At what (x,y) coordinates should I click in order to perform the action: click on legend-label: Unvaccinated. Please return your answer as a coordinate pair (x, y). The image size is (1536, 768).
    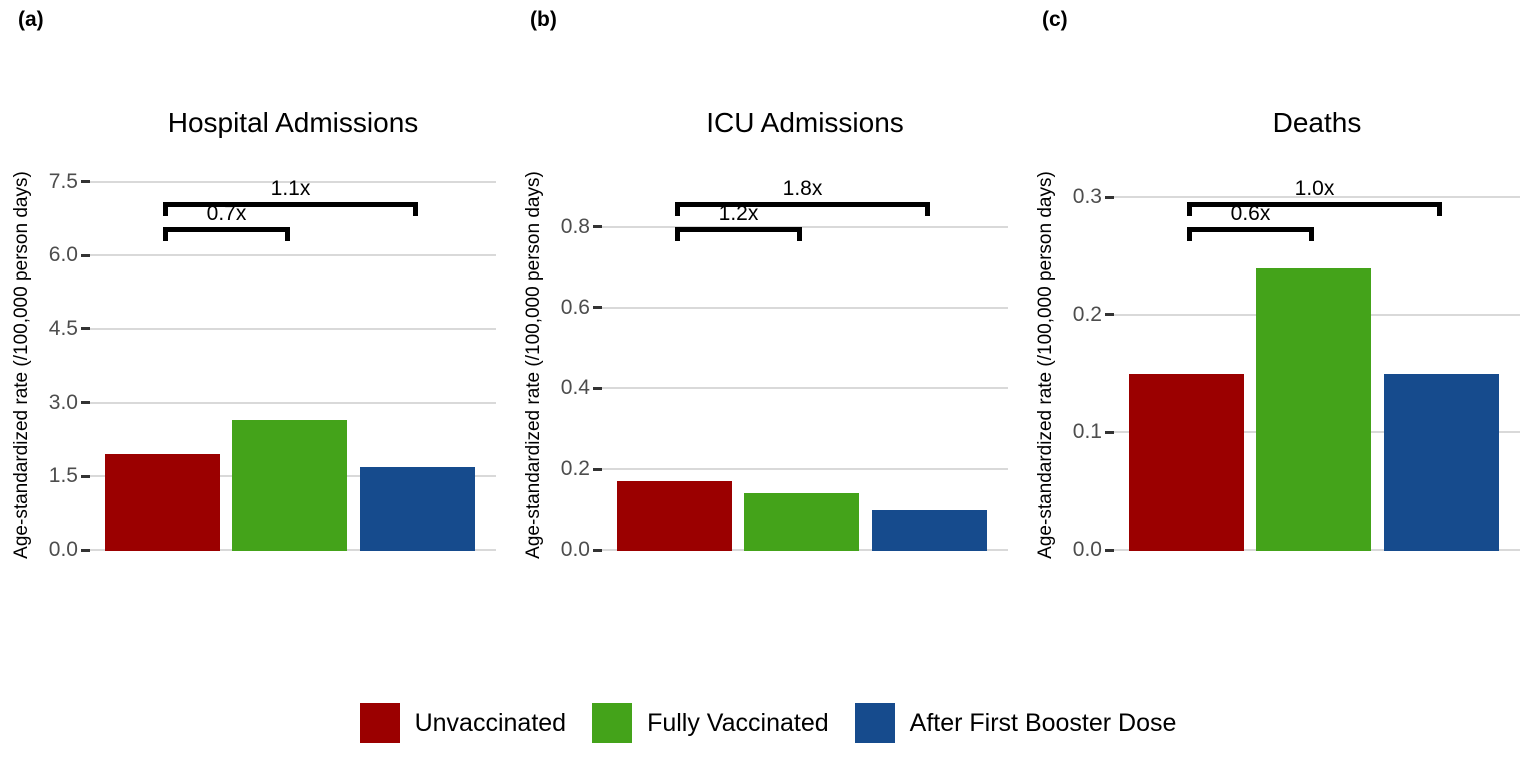
    Looking at the image, I should click on (490, 722).